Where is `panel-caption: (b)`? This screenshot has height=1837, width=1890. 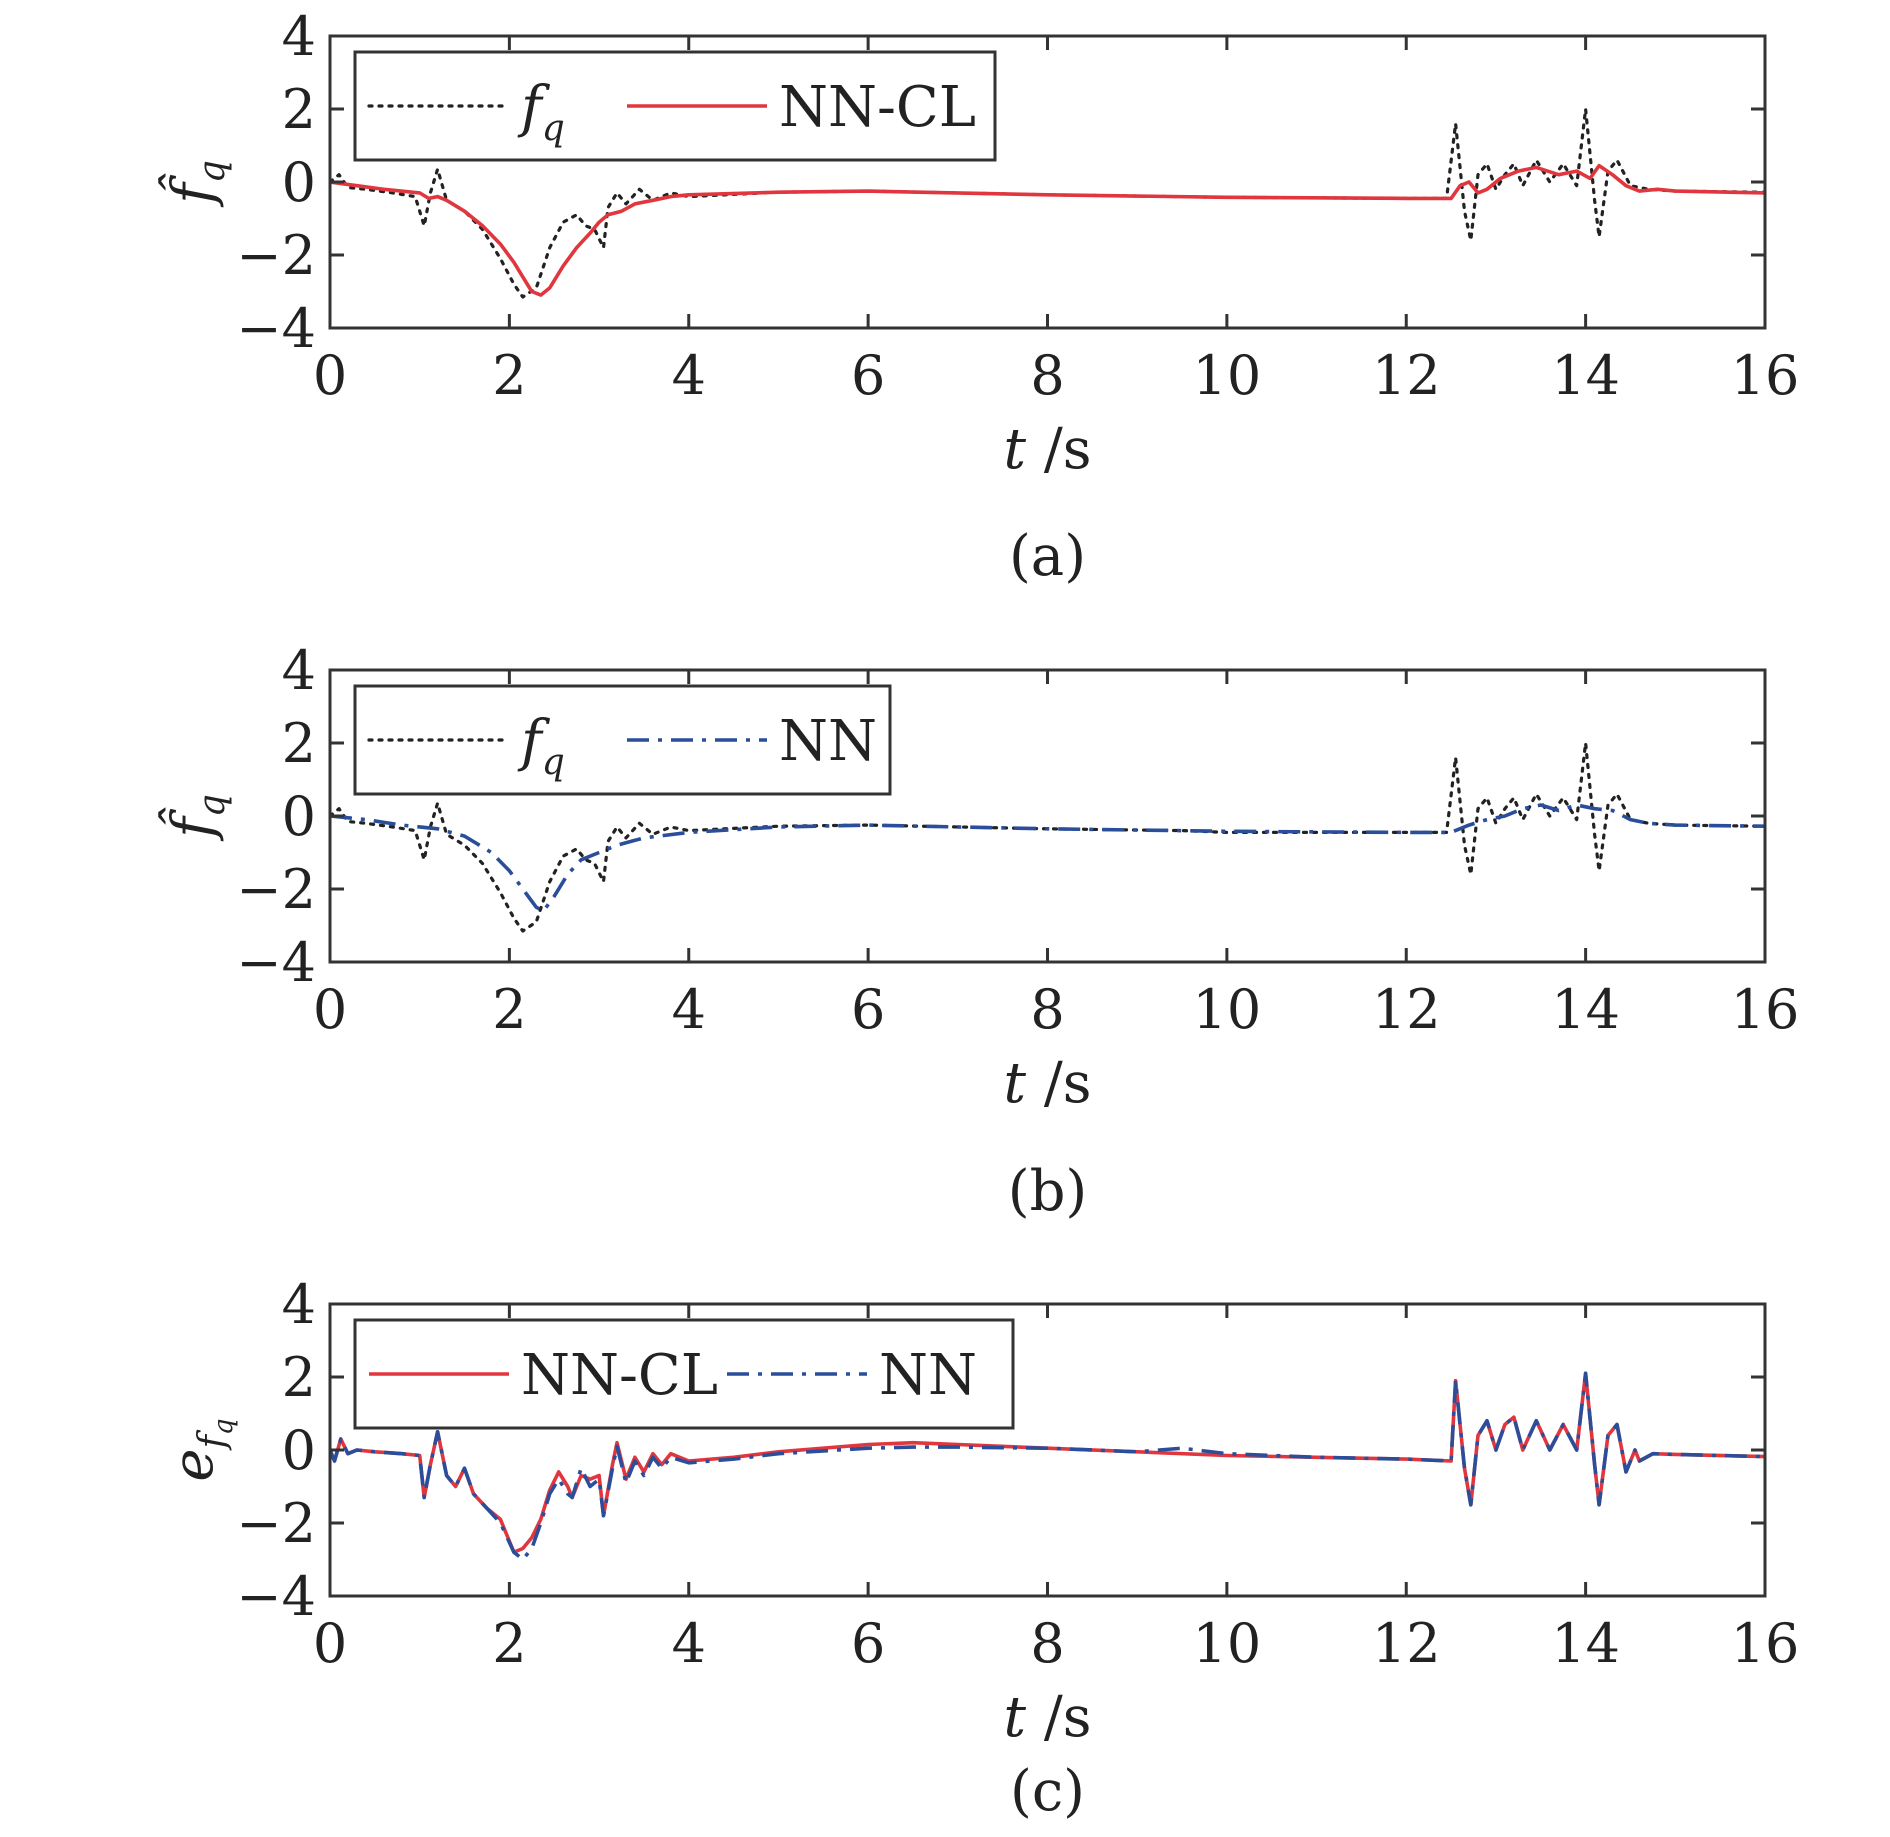 panel-caption: (b) is located at coordinates (1048, 1191).